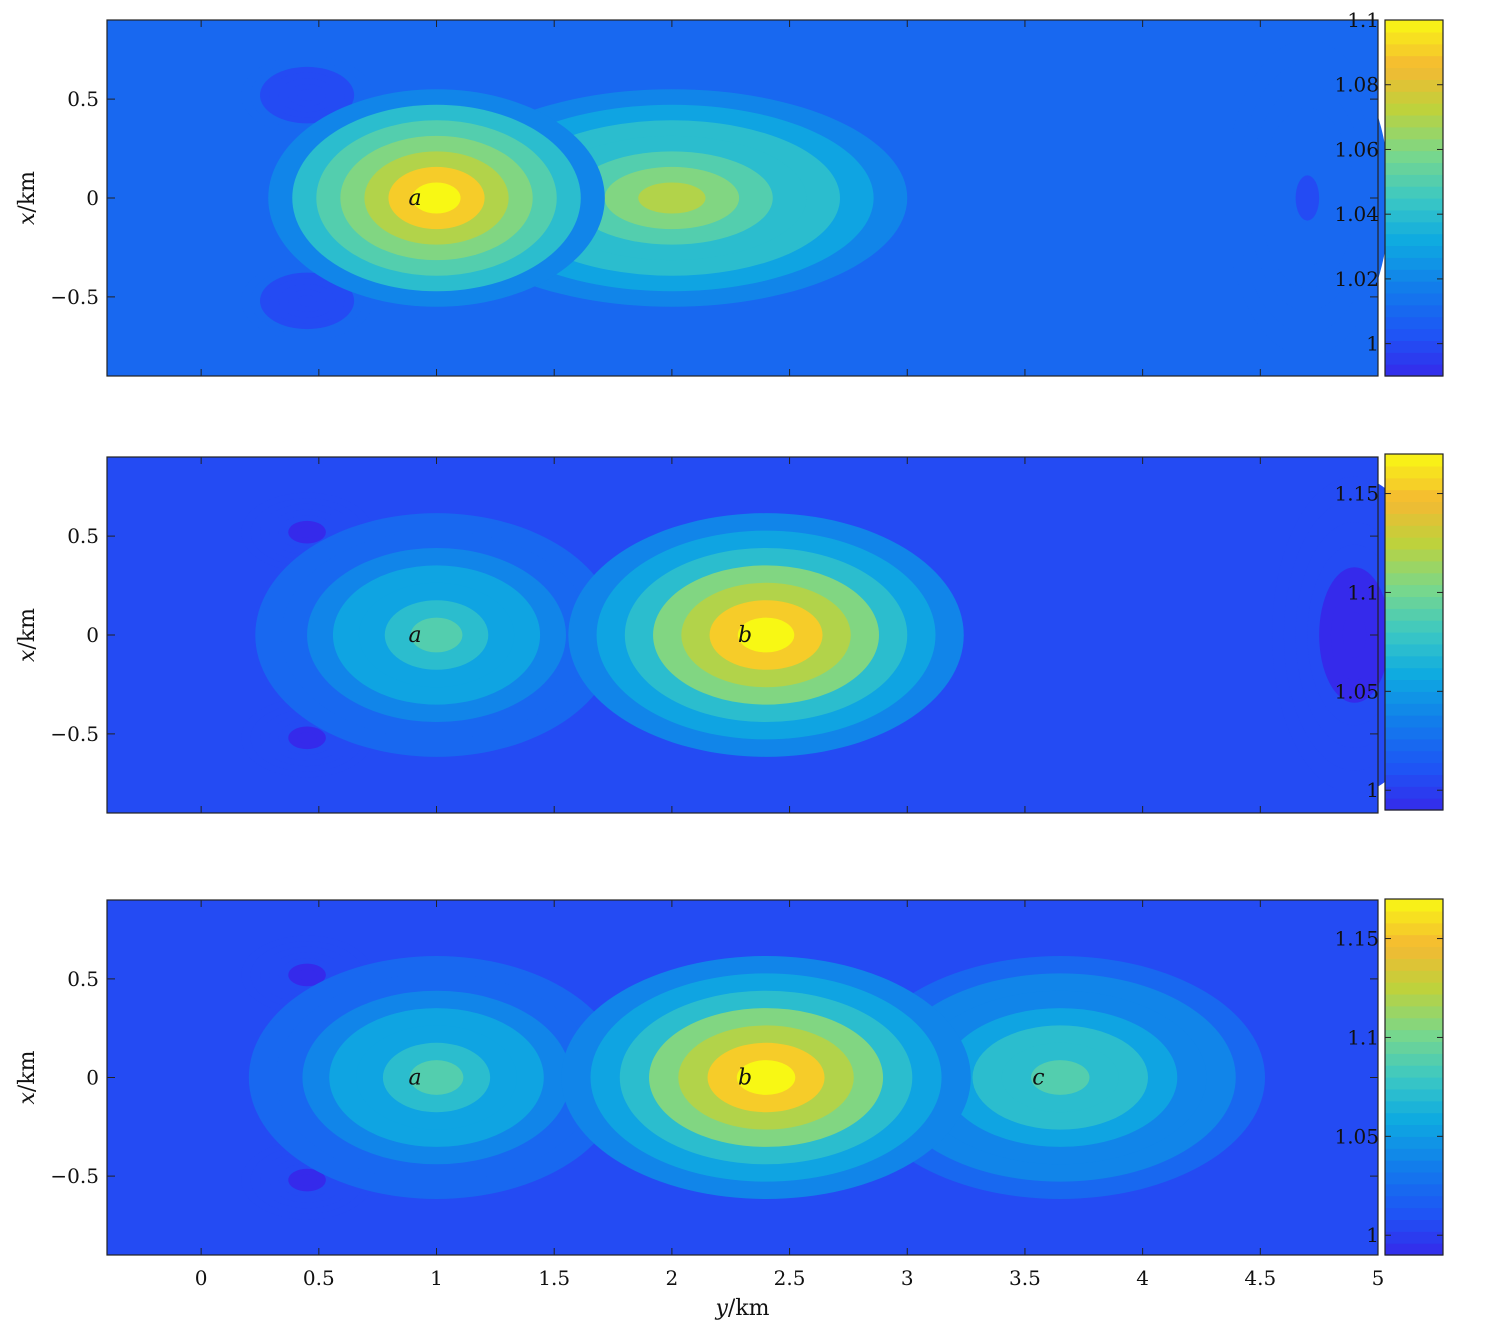 Image resolution: width=1500 pixels, height=1323 pixels. What do you see at coordinates (741, 1308) in the screenshot?
I see `x-axis-label: y/km` at bounding box center [741, 1308].